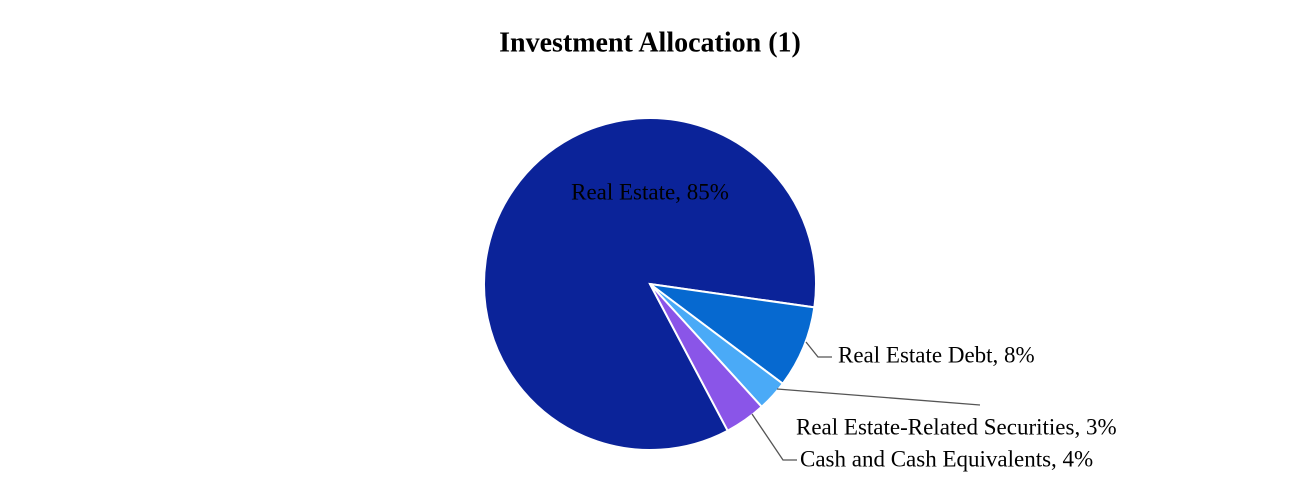 This screenshot has height=500, width=1300. I want to click on pie-slice, so click(706, 358).